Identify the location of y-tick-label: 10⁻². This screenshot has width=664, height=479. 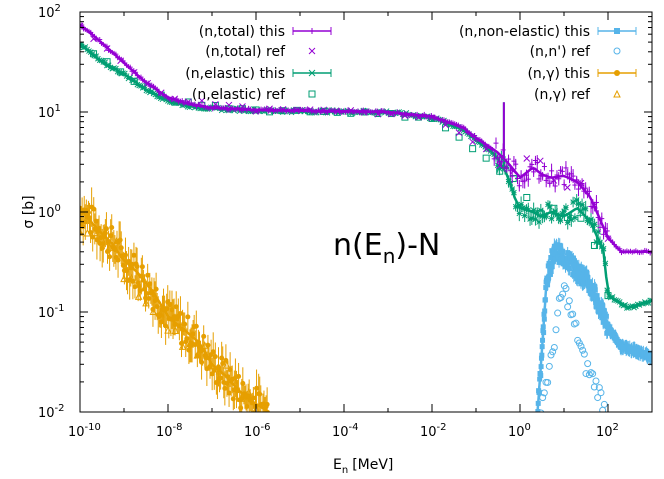
(51, 412).